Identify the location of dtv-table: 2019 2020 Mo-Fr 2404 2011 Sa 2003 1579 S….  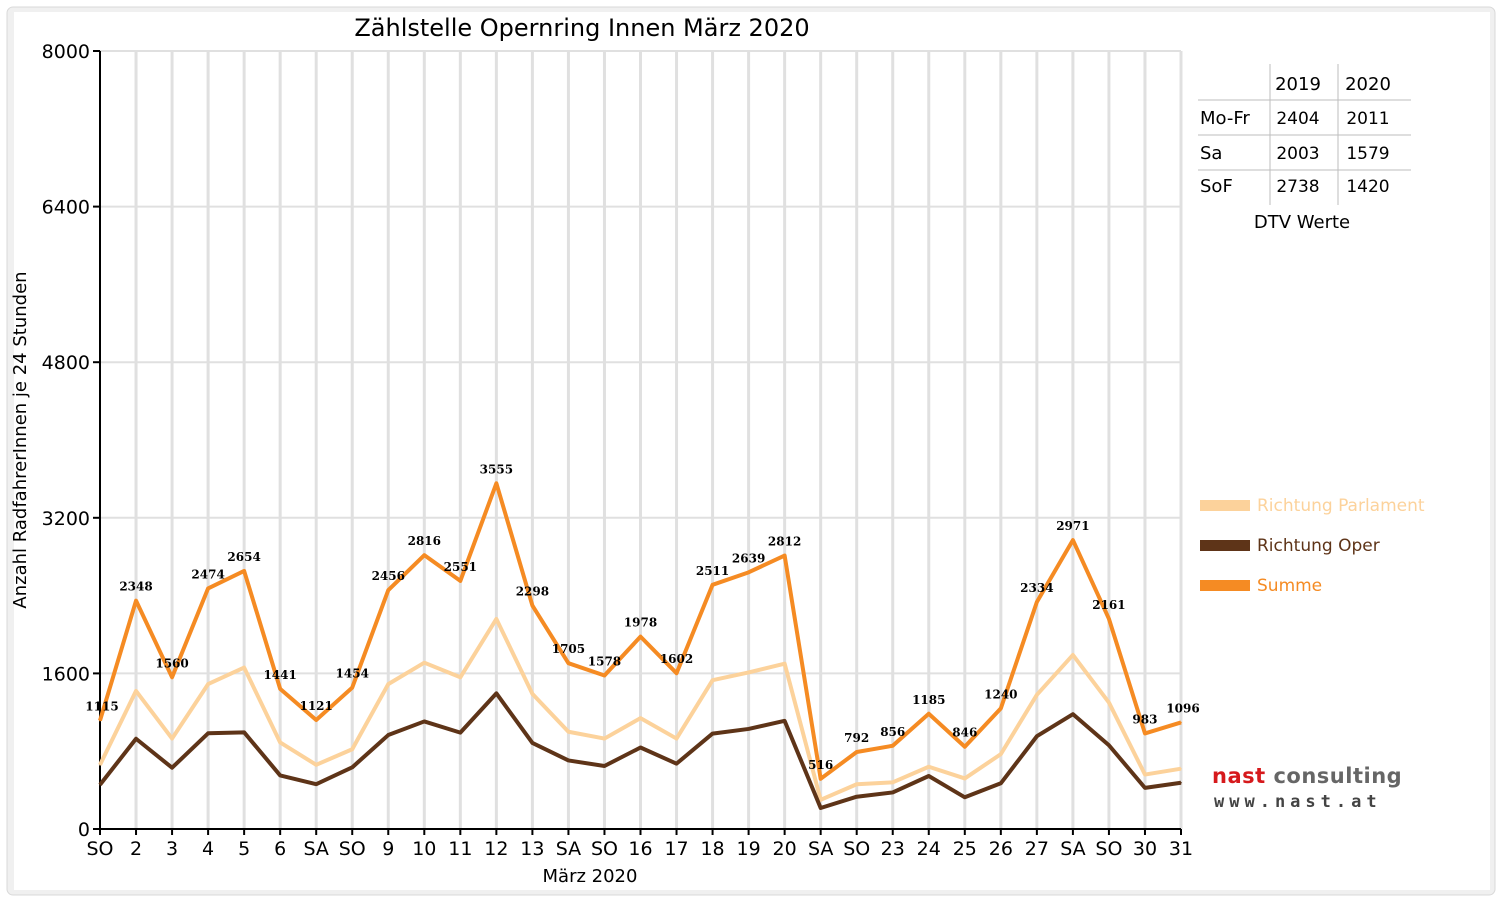
(1304, 148).